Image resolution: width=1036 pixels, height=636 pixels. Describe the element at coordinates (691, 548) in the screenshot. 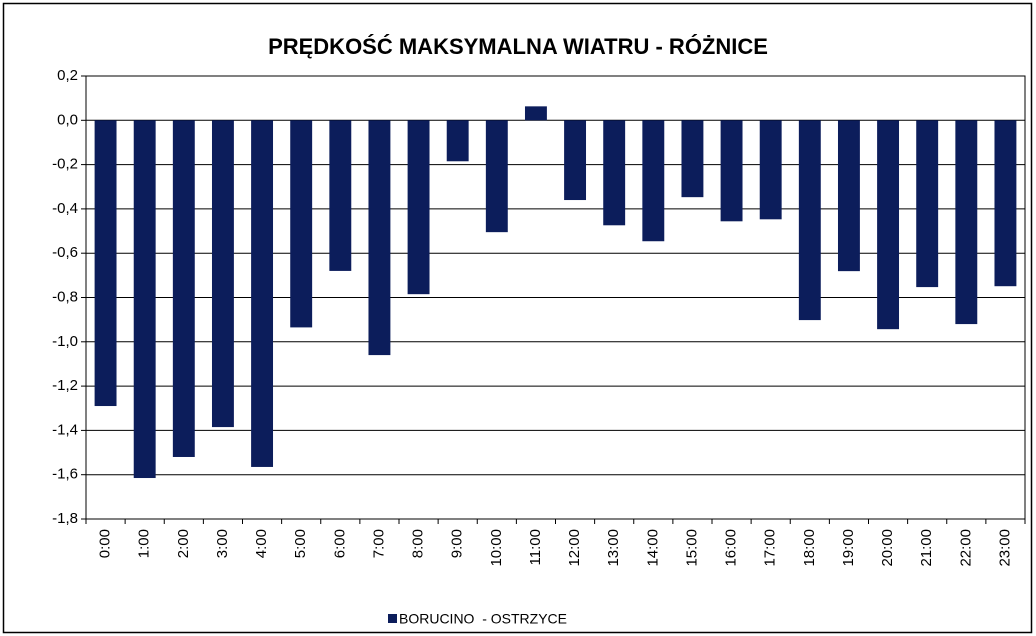

I see `x-tick-label: 15:00` at that location.